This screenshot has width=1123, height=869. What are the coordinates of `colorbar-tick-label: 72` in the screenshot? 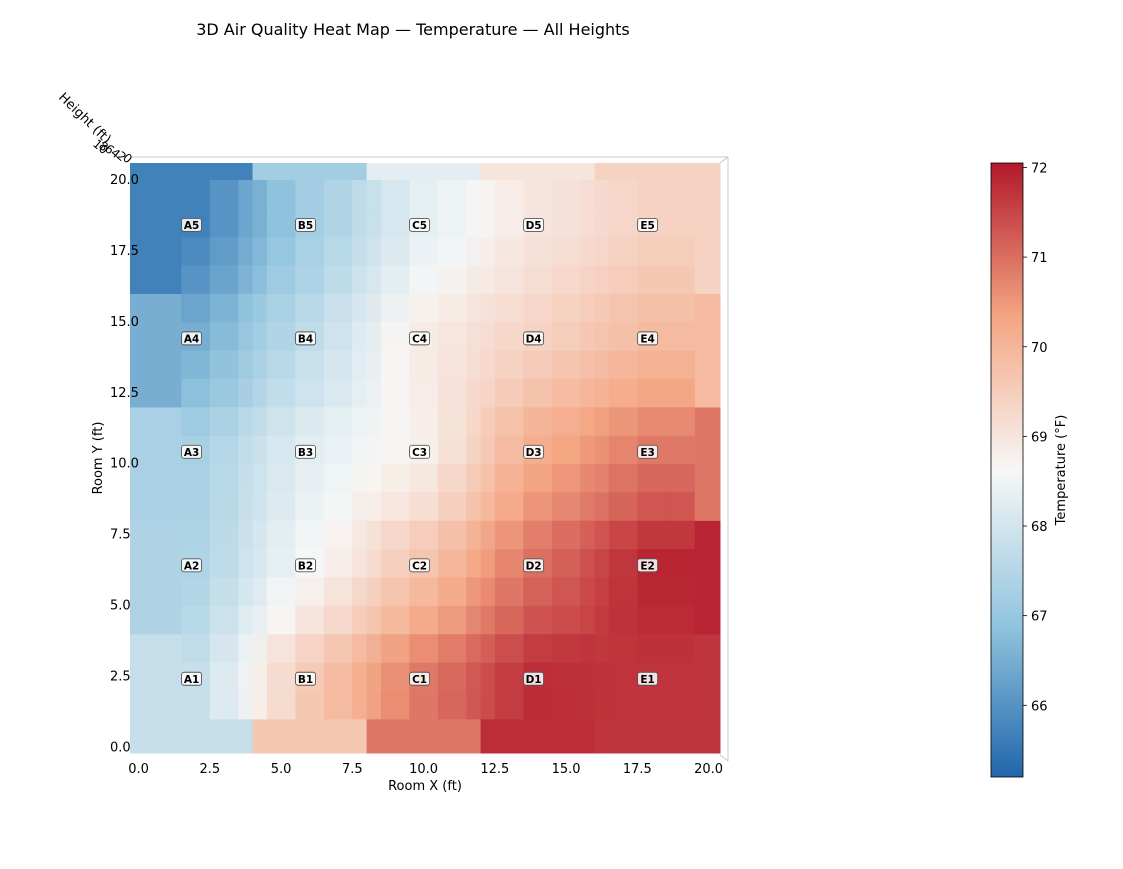 It's located at (1039, 168).